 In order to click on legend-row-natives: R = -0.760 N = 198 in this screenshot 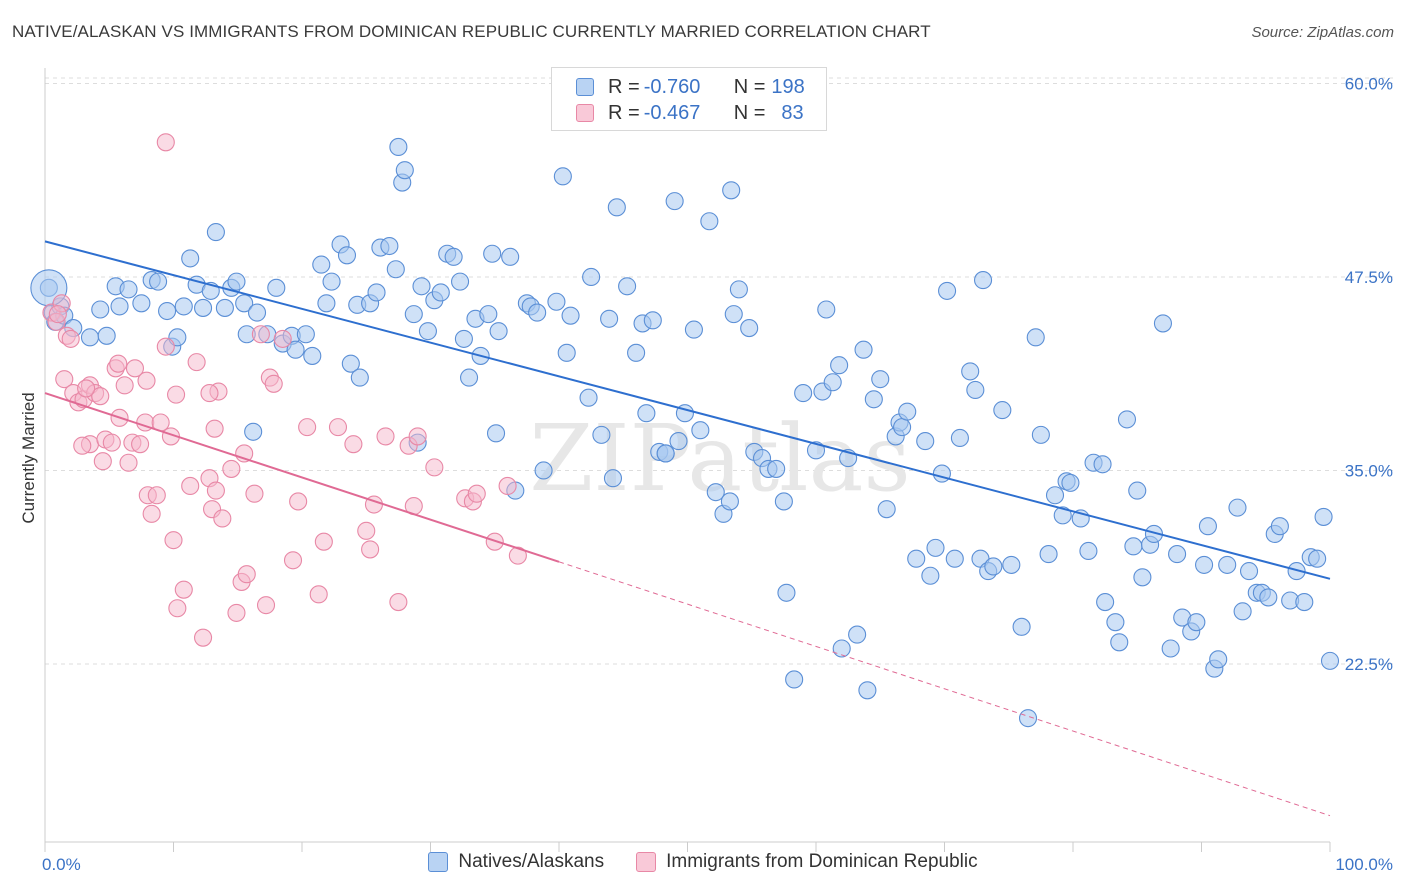, I will do `click(690, 87)`.